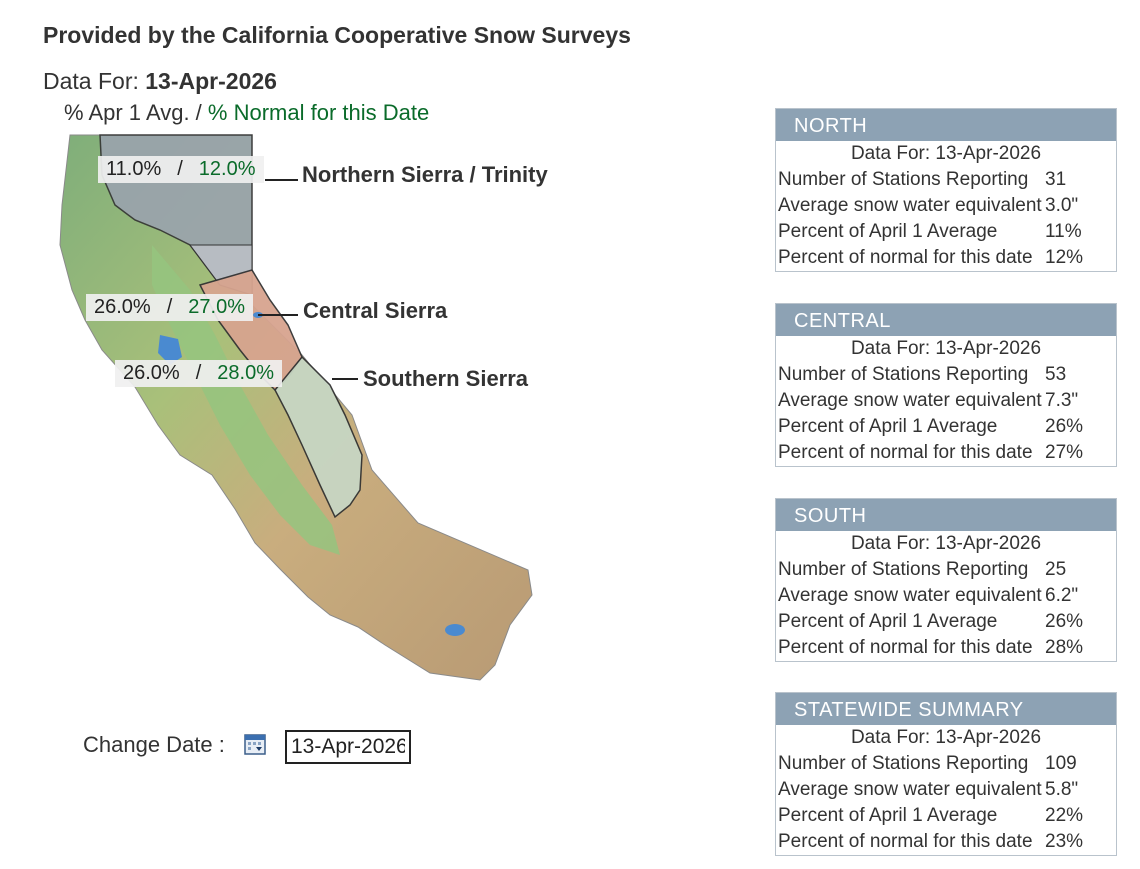 The image size is (1140, 869). What do you see at coordinates (154, 744) in the screenshot?
I see `change-date-label: Change Date :` at bounding box center [154, 744].